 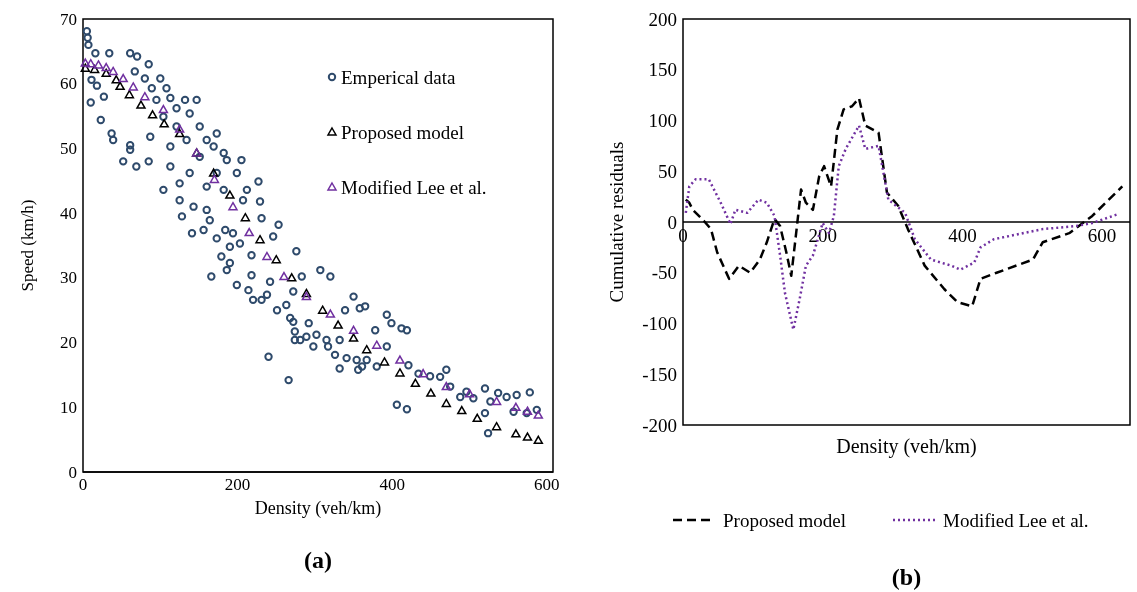 I want to click on y-tick-label: 150, so click(x=662, y=70).